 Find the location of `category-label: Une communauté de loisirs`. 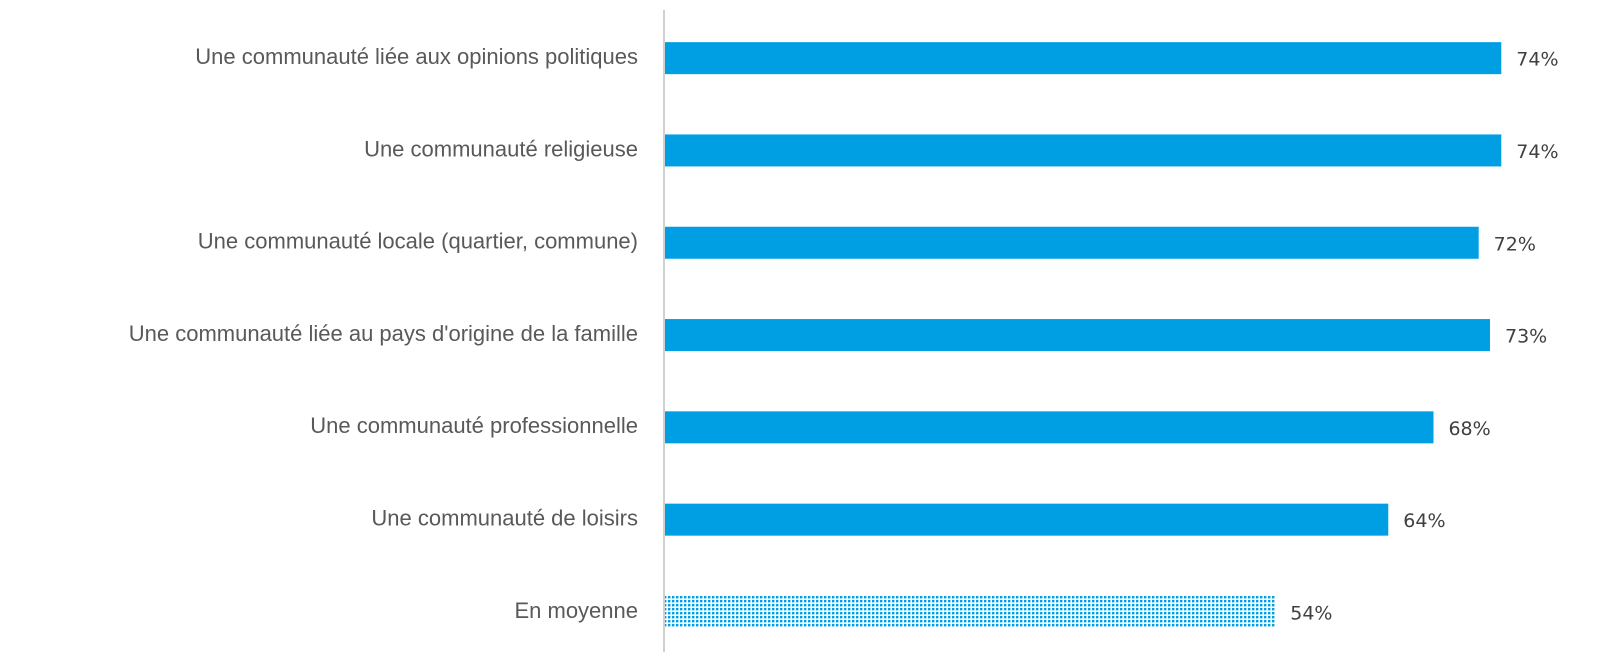

category-label: Une communauté de loisirs is located at coordinates (504, 517).